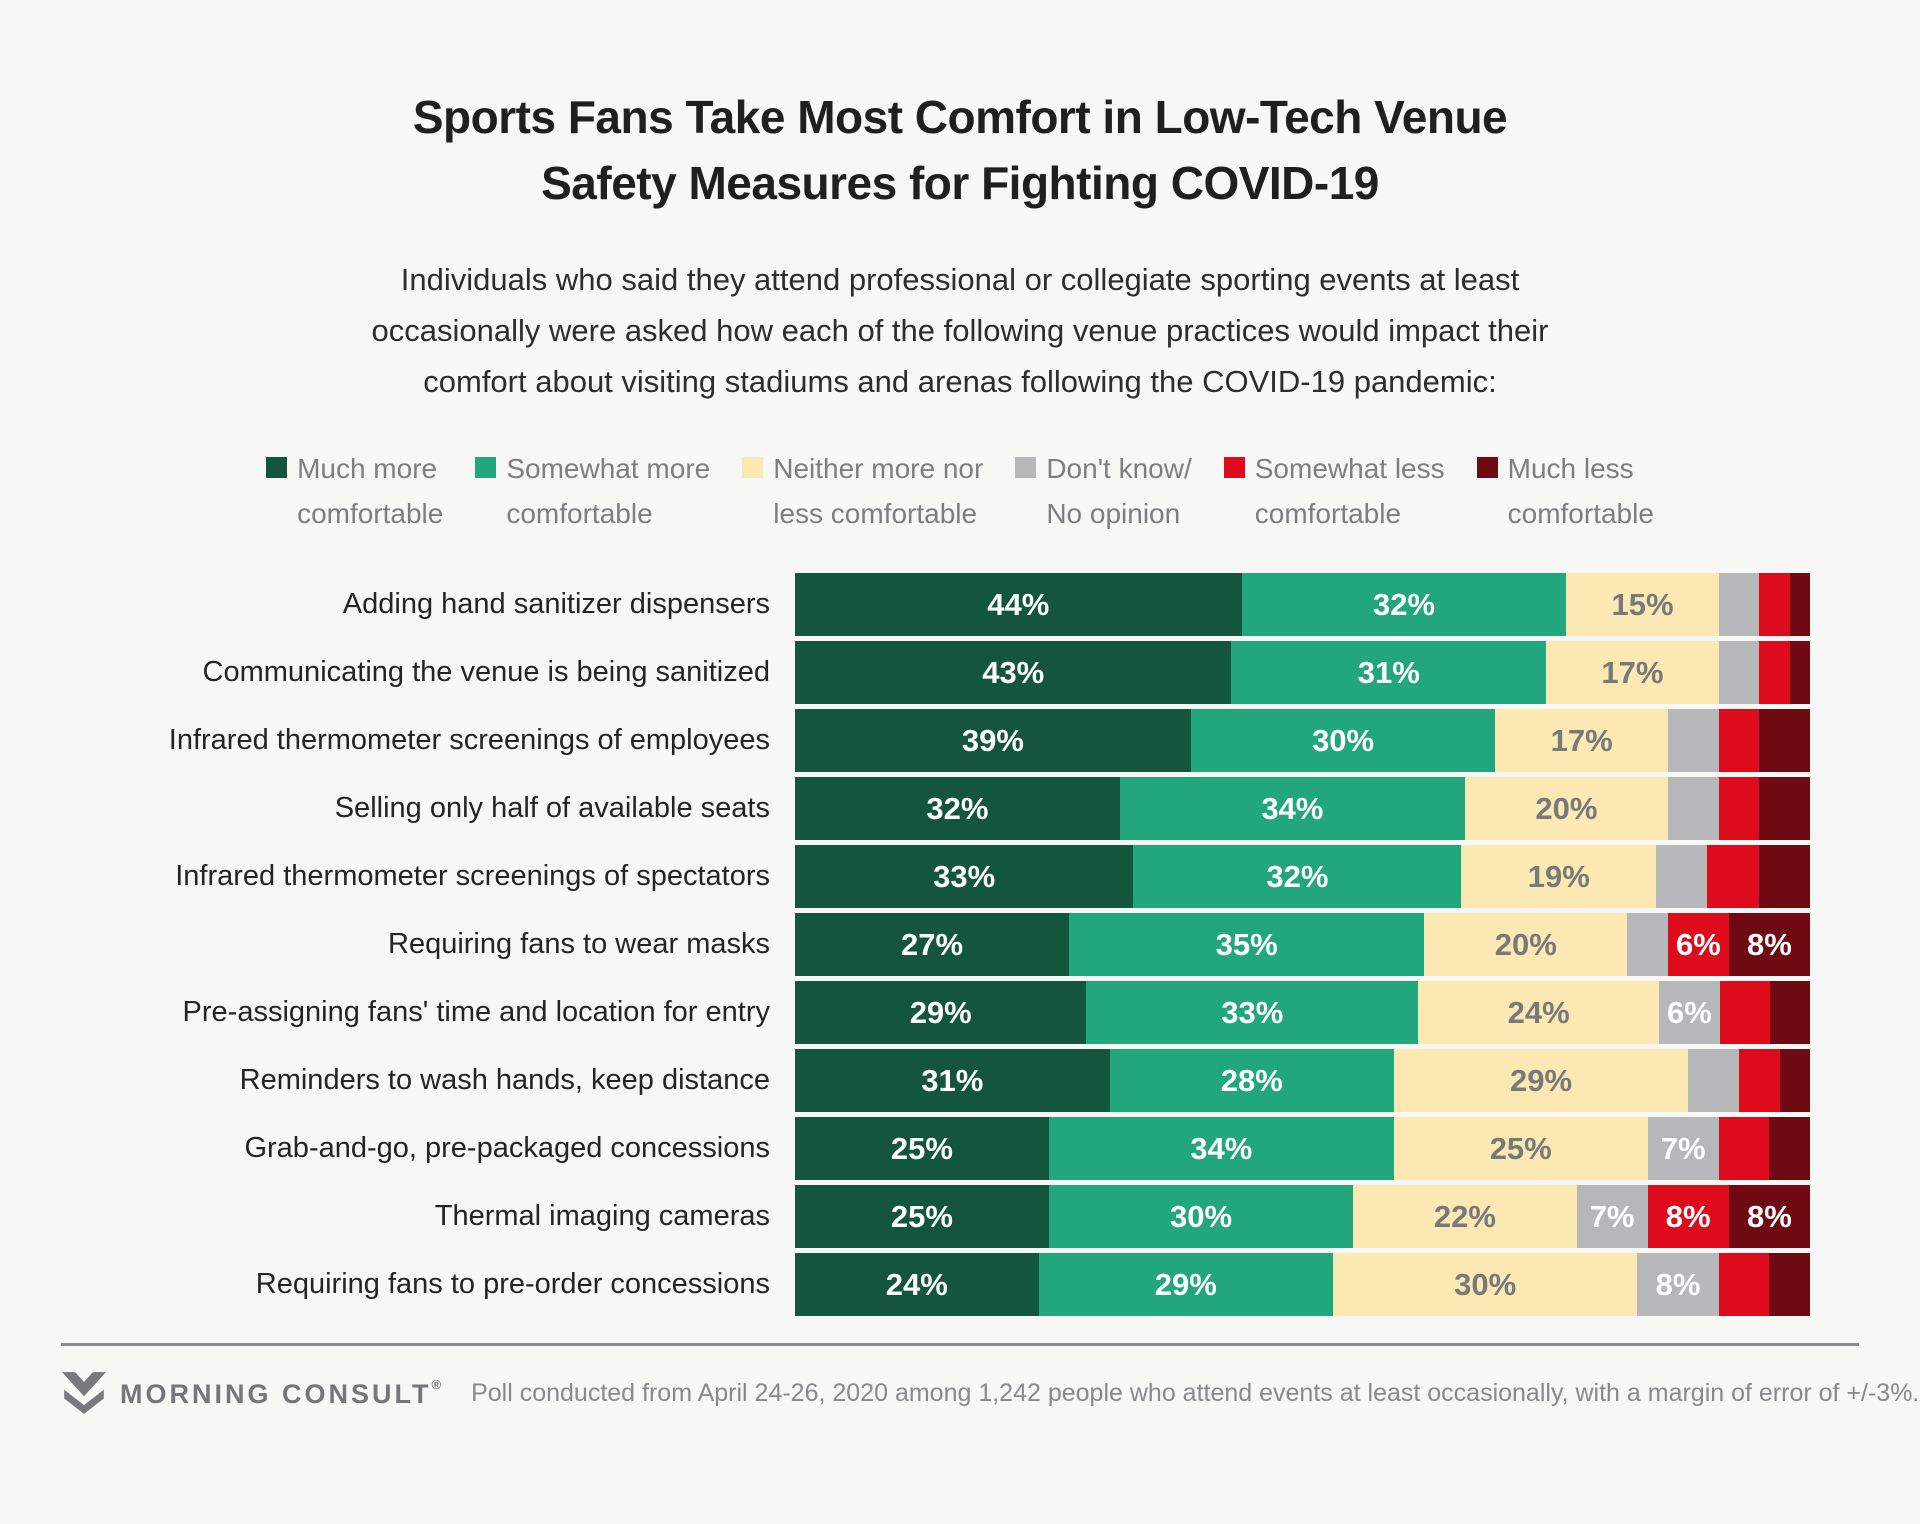  I want to click on bar-segment: 19%, so click(1559, 876).